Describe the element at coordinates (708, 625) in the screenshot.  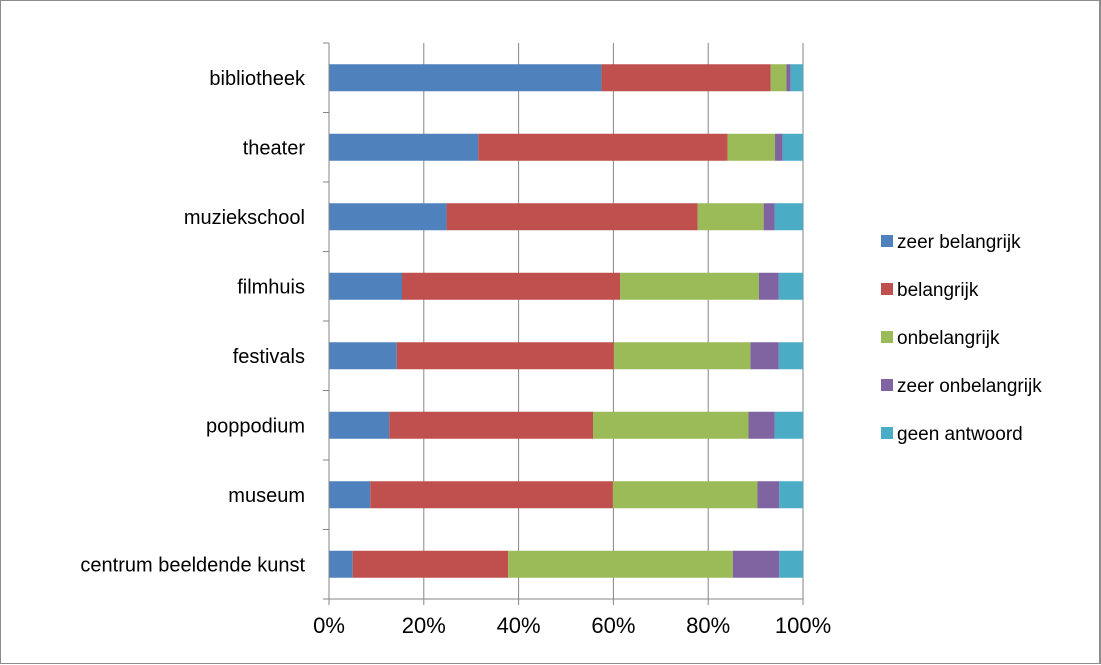
I see `x-tick-label: 80%` at that location.